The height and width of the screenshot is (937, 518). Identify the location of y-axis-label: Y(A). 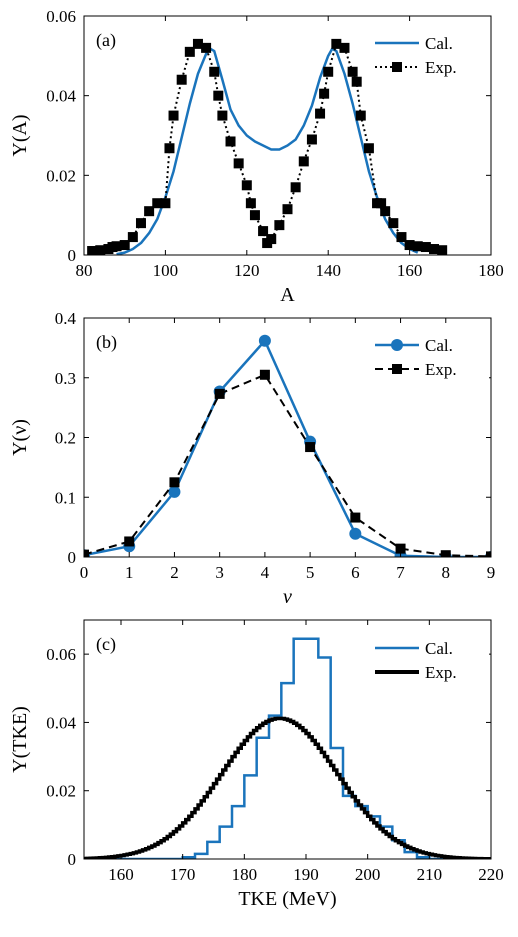
(20, 135).